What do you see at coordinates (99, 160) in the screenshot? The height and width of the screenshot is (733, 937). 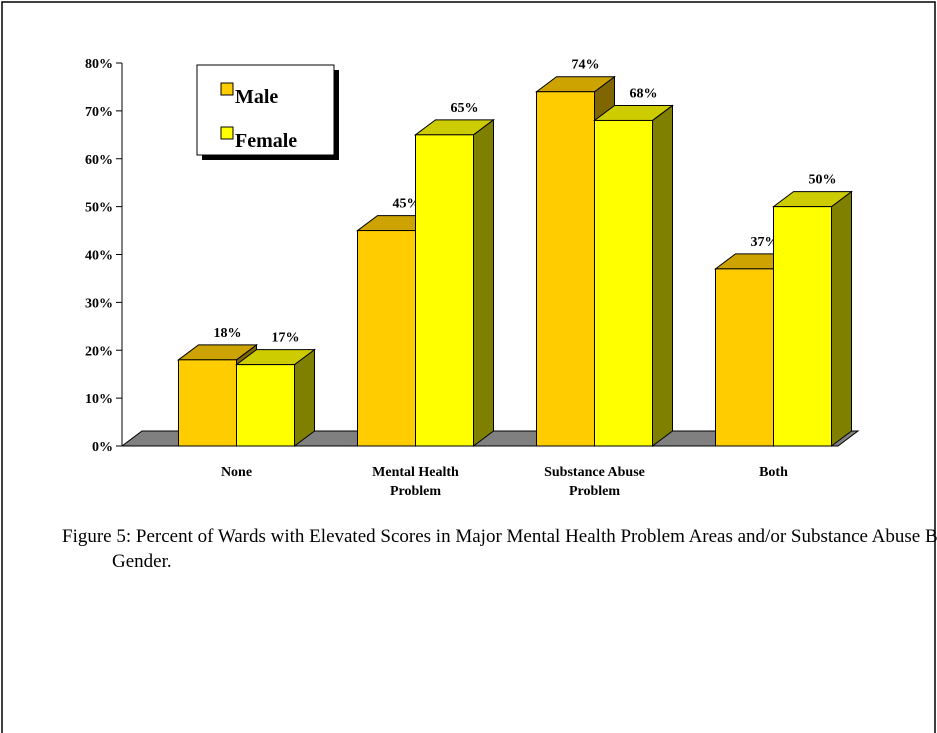 I see `y-tick-label: 60%` at bounding box center [99, 160].